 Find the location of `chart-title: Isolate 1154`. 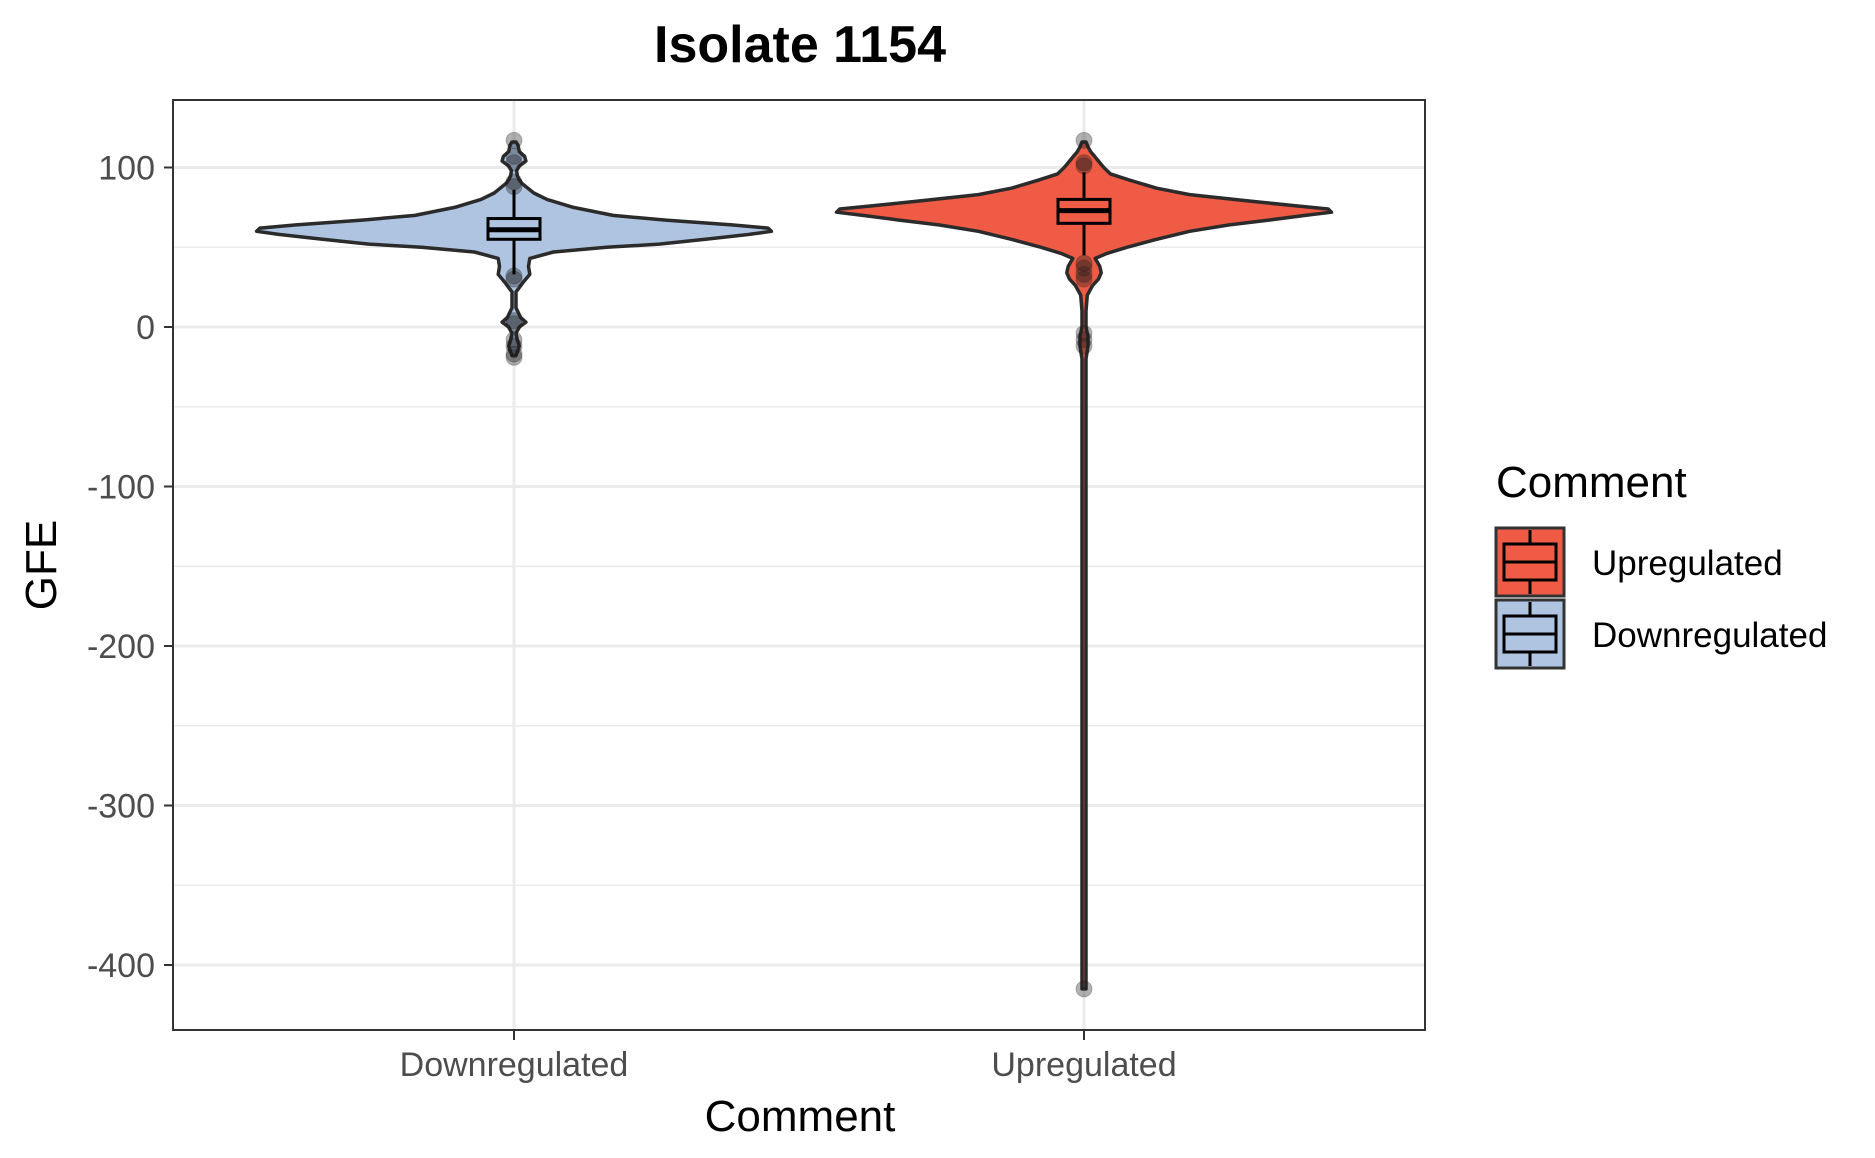

chart-title: Isolate 1154 is located at coordinates (800, 45).